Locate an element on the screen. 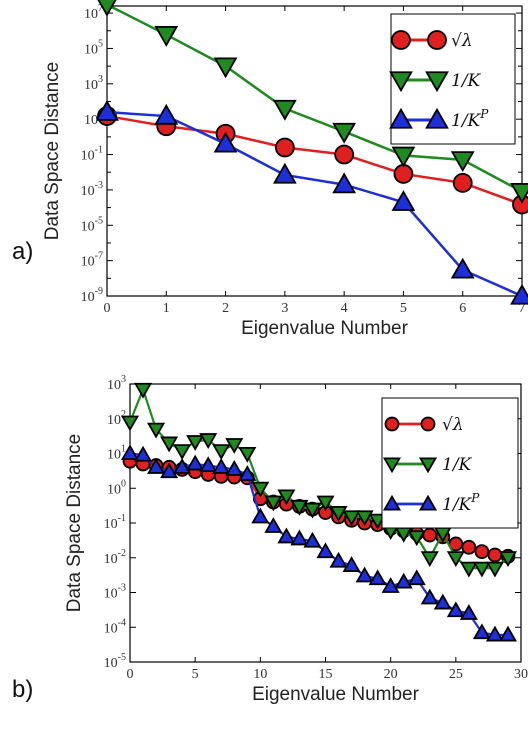 This screenshot has width=528, height=740. y-axis-title: Data Space Distance is located at coordinates (52, 151).